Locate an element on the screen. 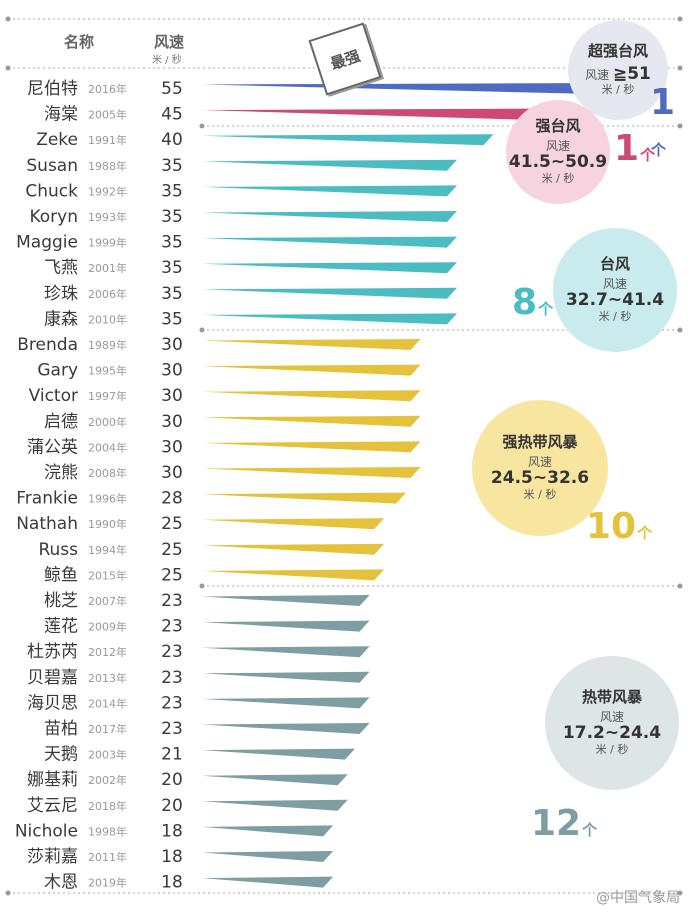  storm-year: 2007年 is located at coordinates (107, 601).